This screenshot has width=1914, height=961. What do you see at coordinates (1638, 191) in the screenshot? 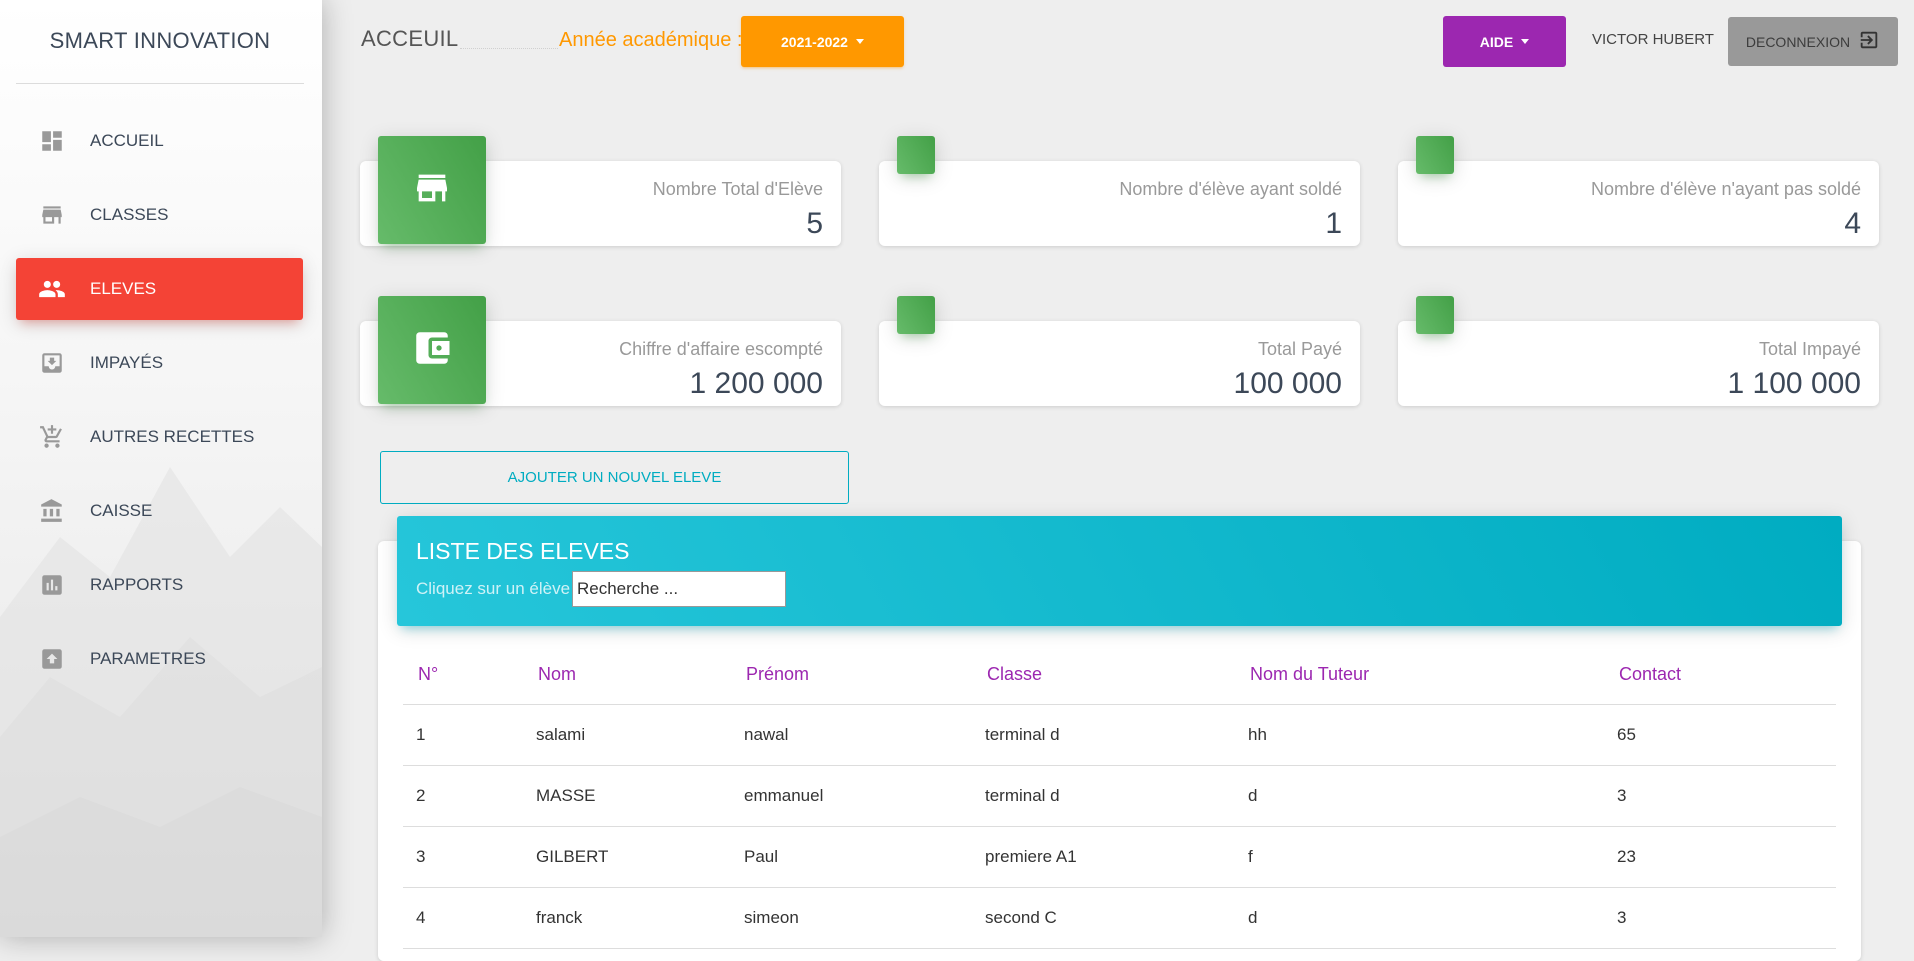
I see `stat-card-unpaid-students: Nombre d'élève n'ayant pas soldé 4` at bounding box center [1638, 191].